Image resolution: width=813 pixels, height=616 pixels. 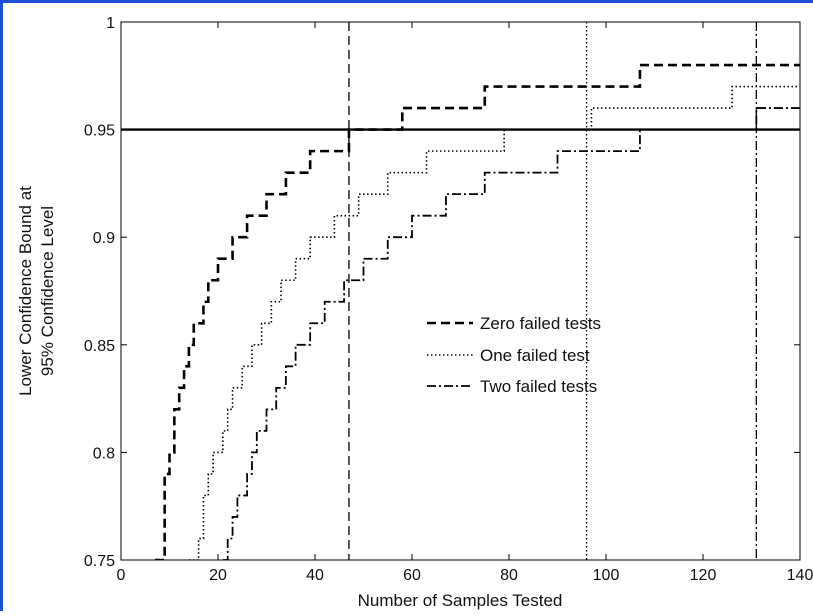 I want to click on x-tick-label: 100, so click(x=606, y=575).